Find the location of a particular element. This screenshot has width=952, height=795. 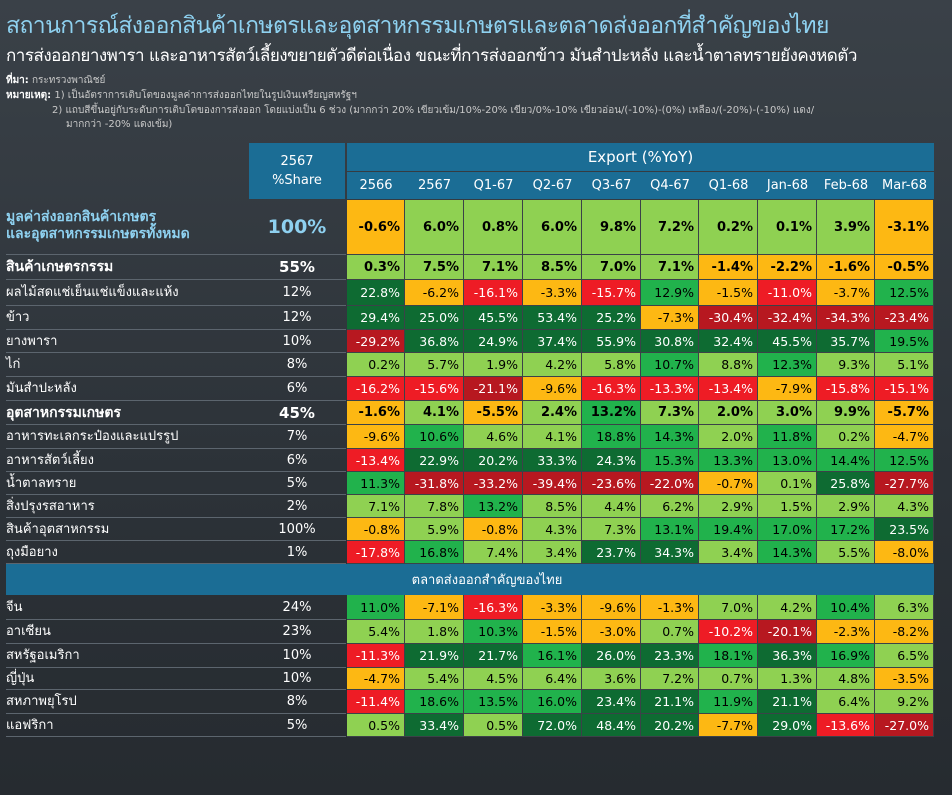

data-cell: -5.7% is located at coordinates (904, 413).